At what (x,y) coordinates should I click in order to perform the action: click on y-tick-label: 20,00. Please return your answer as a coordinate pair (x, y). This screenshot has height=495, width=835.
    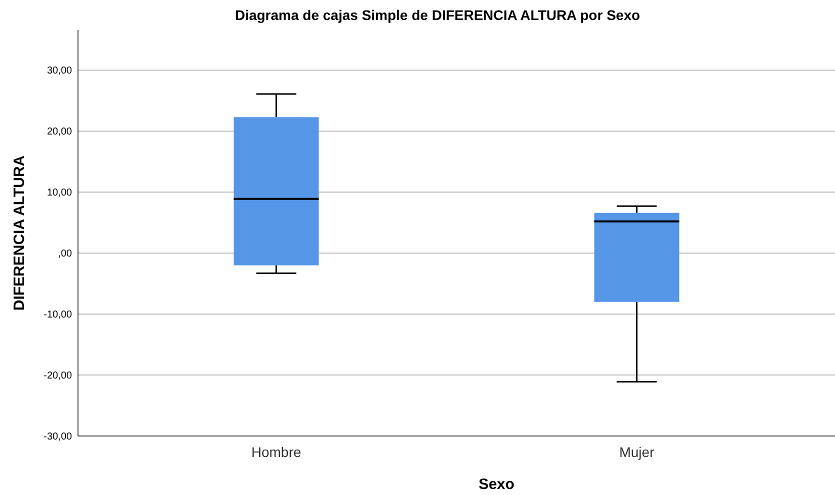
    Looking at the image, I should click on (59, 132).